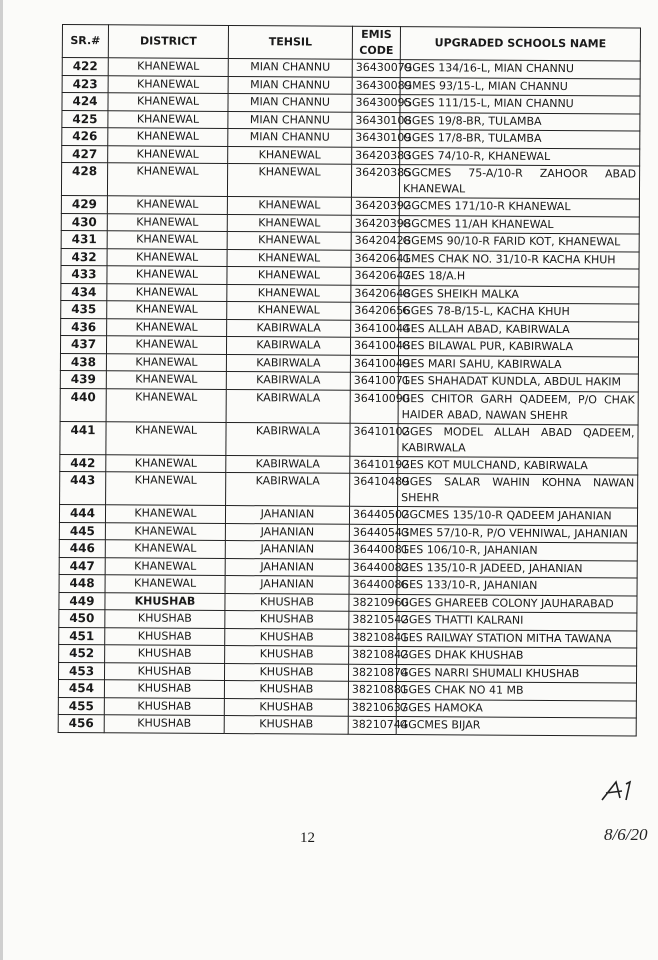 Image resolution: width=658 pixels, height=960 pixels. What do you see at coordinates (520, 69) in the screenshot?
I see `school-name-cell: GGES 134/16-L, MIAN CHANNU` at bounding box center [520, 69].